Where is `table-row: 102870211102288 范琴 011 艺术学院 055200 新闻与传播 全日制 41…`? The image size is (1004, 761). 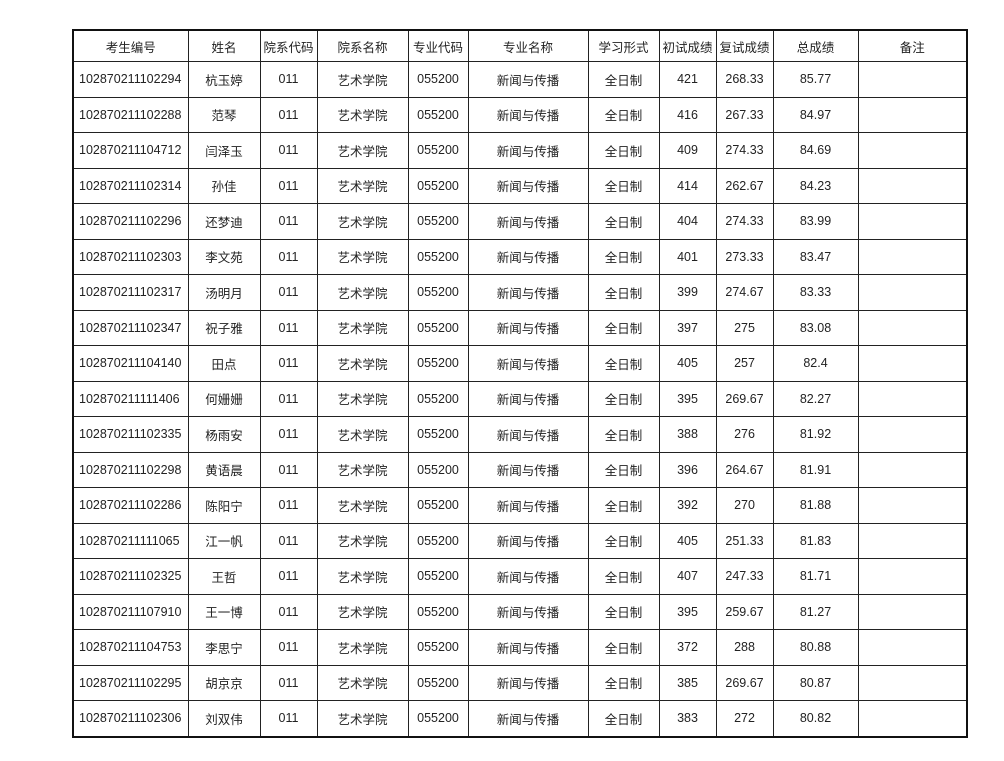
table-row: 102870211102288 范琴 011 艺术学院 055200 新闻与传播 全日制 41… is located at coordinates (520, 114).